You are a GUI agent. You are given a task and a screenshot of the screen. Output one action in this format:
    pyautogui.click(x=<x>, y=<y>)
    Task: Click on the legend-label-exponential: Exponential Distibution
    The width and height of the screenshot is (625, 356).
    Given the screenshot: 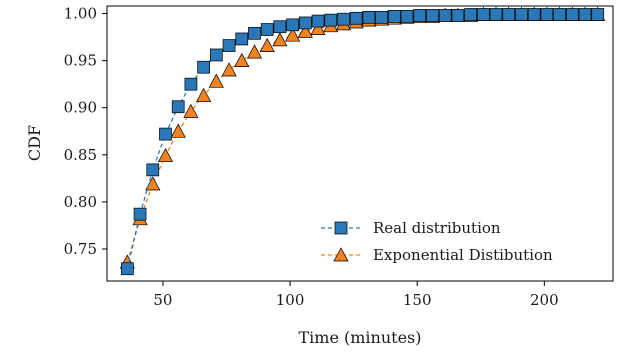 What is the action you would take?
    pyautogui.click(x=463, y=255)
    